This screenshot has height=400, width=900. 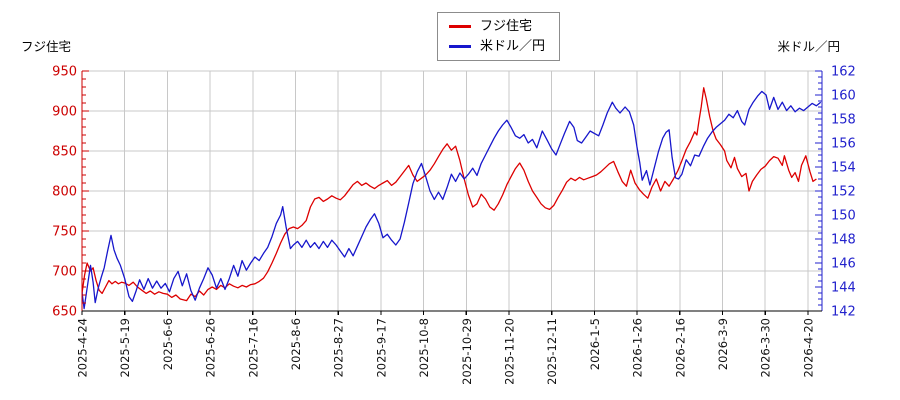 I want to click on x-tick-label: 2026-3-9, so click(x=723, y=344).